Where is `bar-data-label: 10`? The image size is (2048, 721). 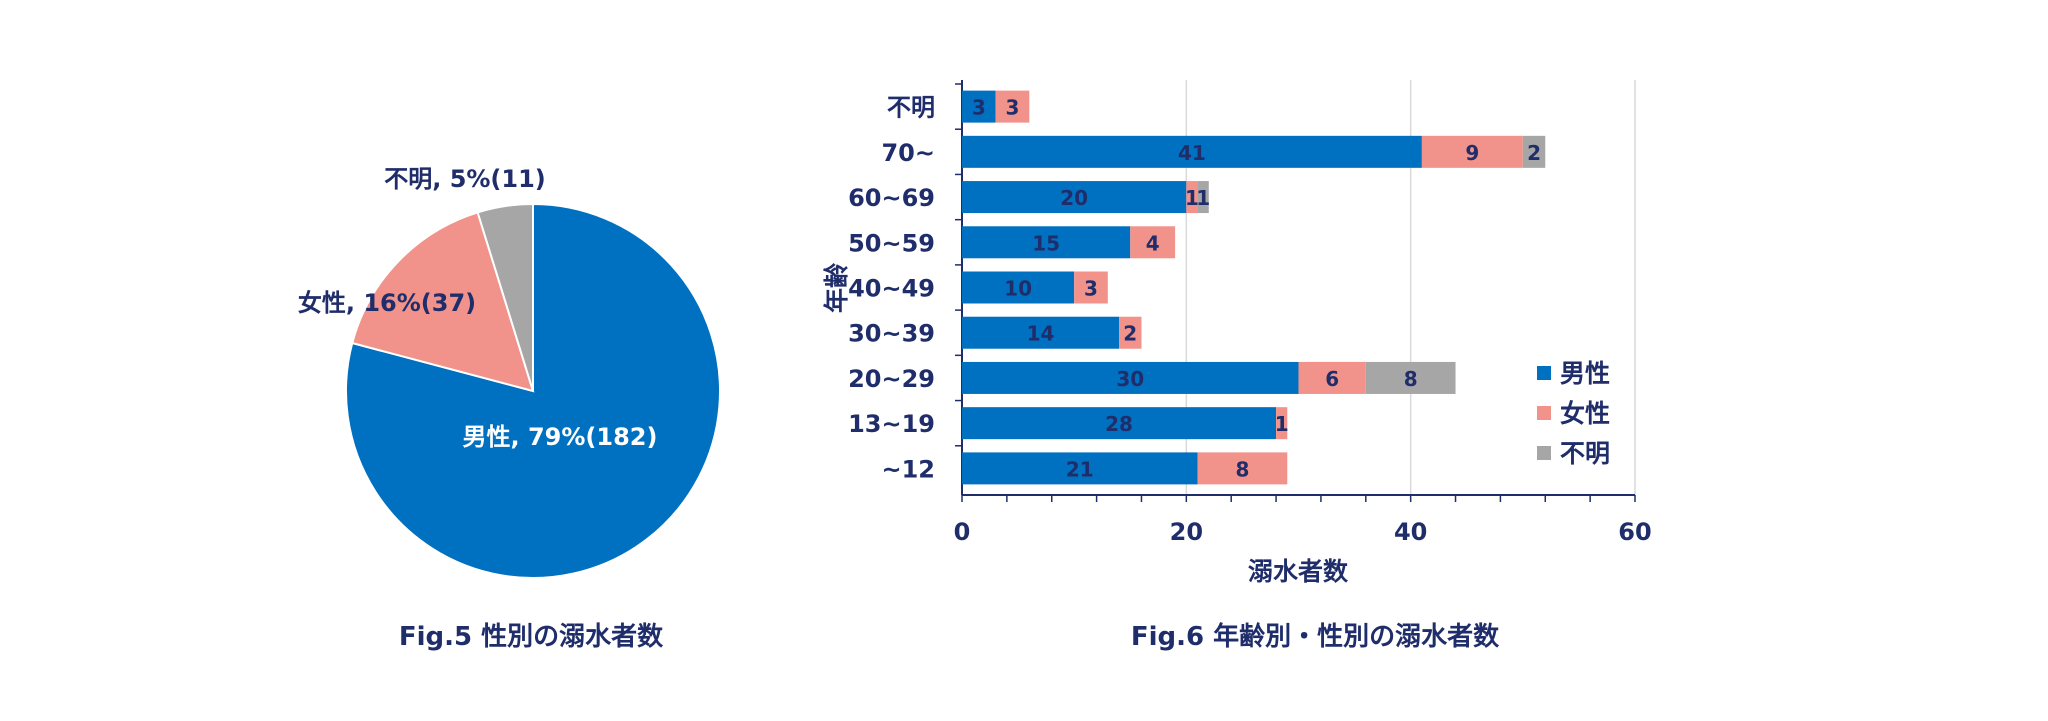 bar-data-label: 10 is located at coordinates (1018, 289).